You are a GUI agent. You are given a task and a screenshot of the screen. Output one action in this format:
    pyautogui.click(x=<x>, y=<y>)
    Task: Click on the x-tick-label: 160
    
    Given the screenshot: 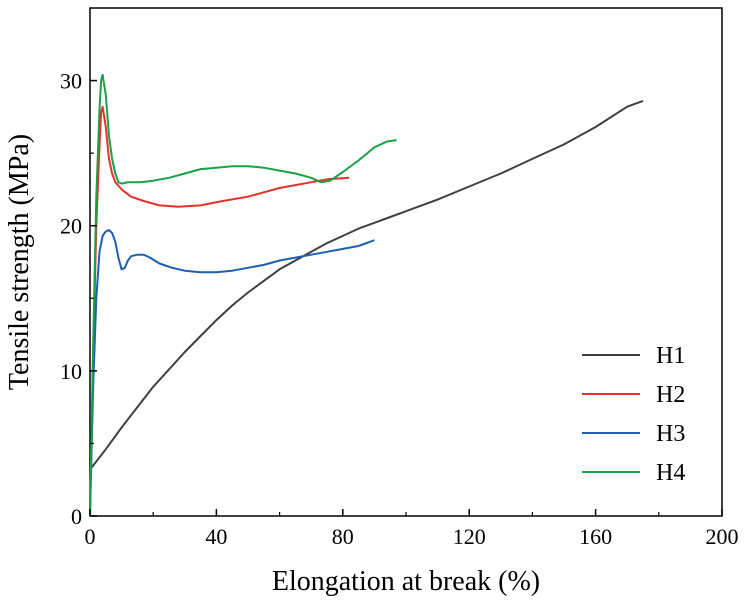 What is the action you would take?
    pyautogui.click(x=595, y=536)
    